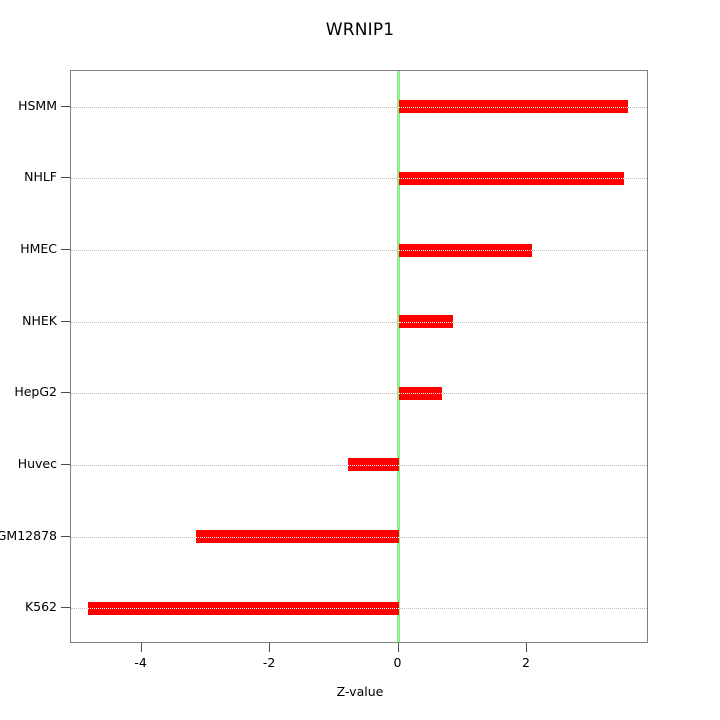 The width and height of the screenshot is (720, 720). What do you see at coordinates (37, 463) in the screenshot?
I see `y-axis-label-huvec: Huvec` at bounding box center [37, 463].